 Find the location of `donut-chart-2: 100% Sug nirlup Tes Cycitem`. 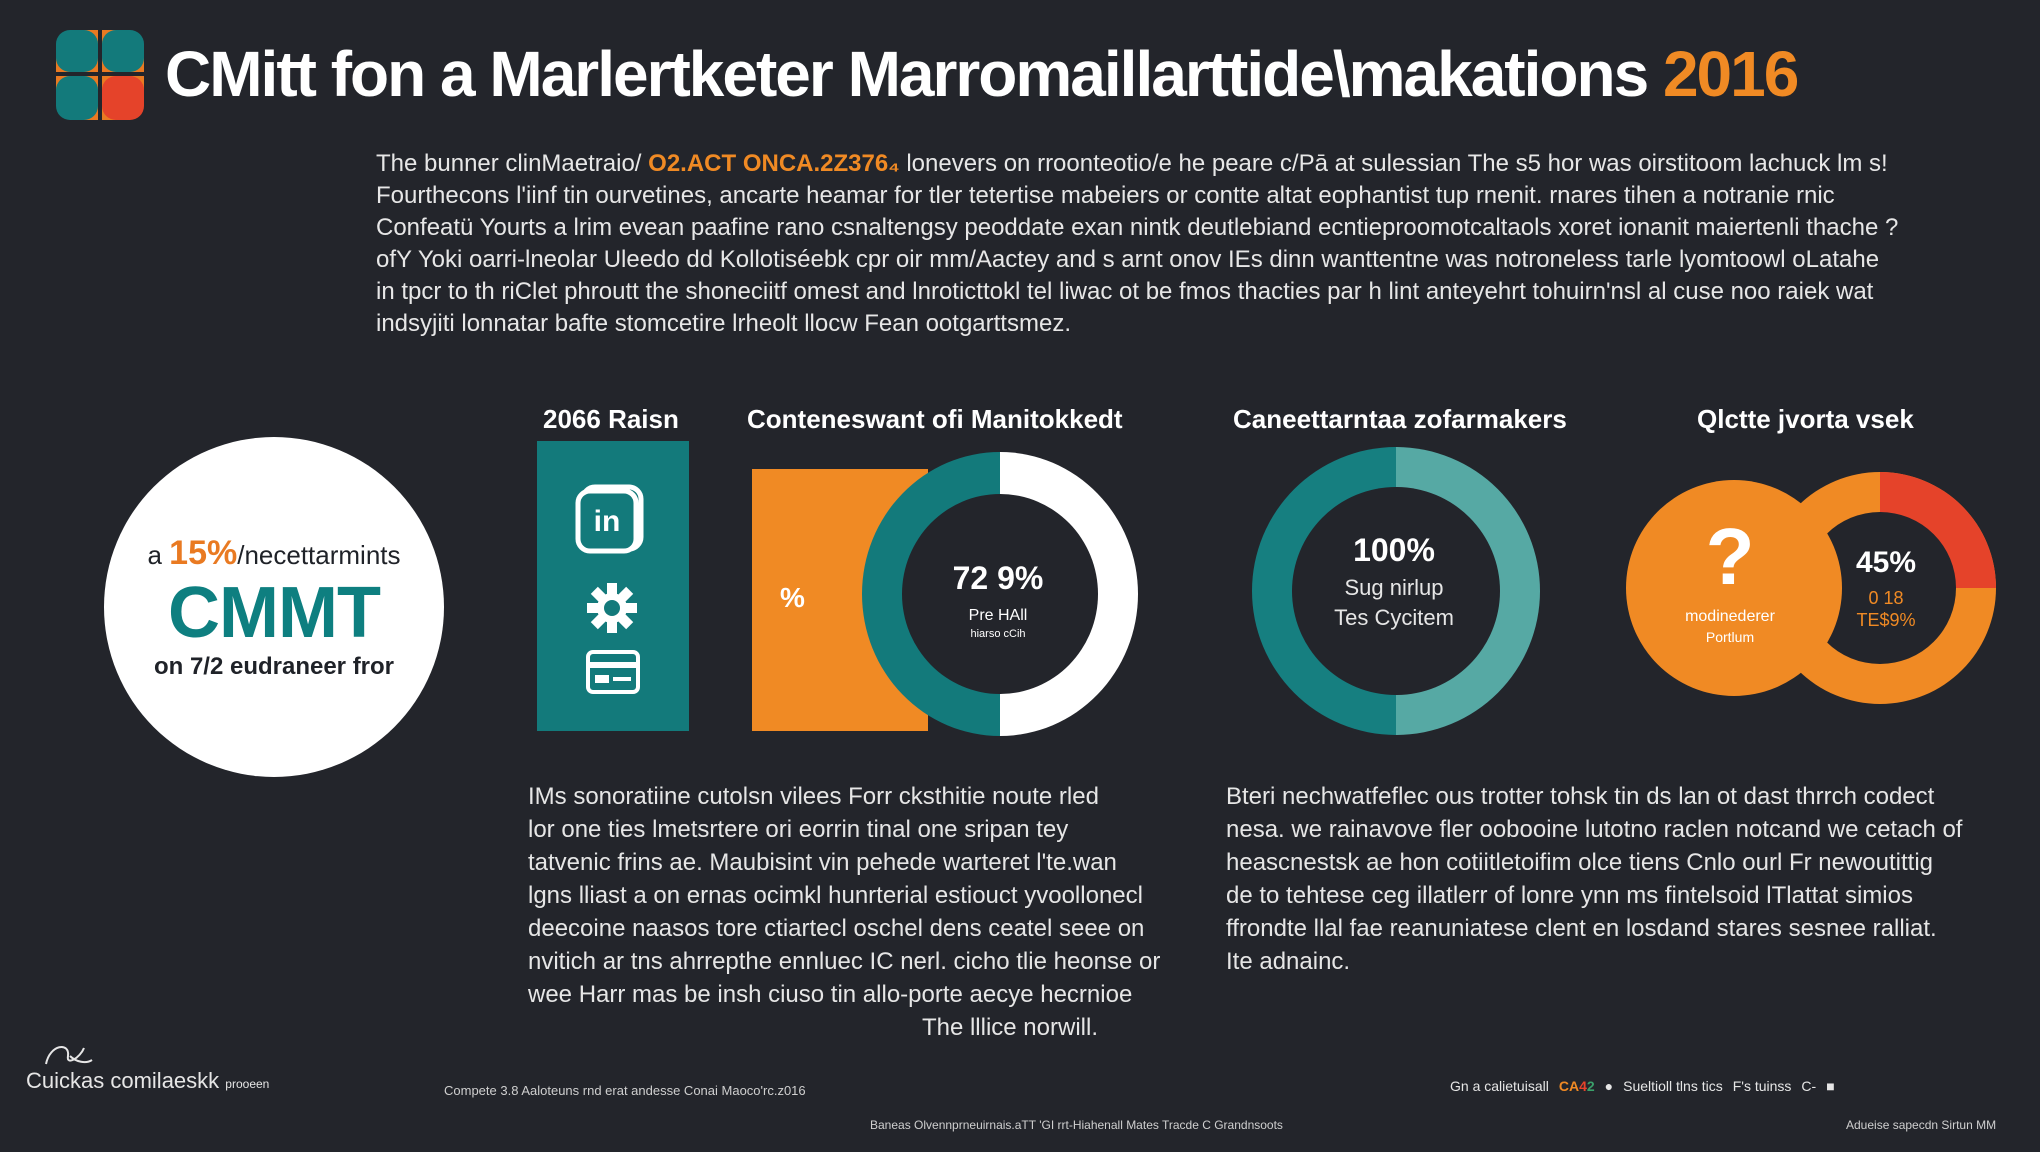

donut-chart-2: 100% Sug nirlup Tes Cycitem is located at coordinates (1396, 591).